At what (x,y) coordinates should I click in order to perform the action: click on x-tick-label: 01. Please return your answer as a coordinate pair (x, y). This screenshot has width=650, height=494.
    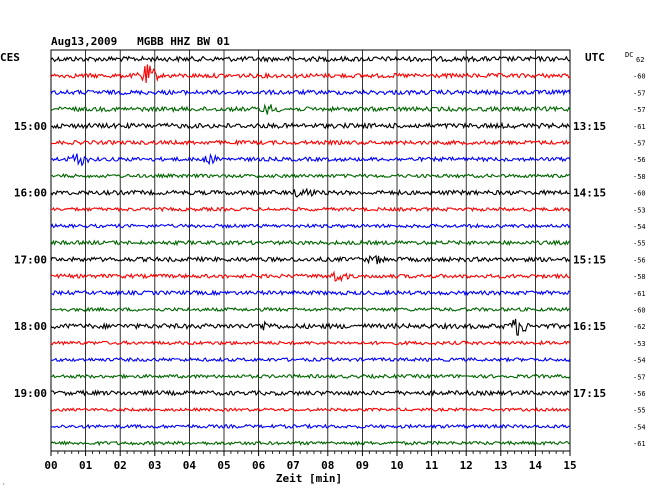
    Looking at the image, I should click on (86, 465).